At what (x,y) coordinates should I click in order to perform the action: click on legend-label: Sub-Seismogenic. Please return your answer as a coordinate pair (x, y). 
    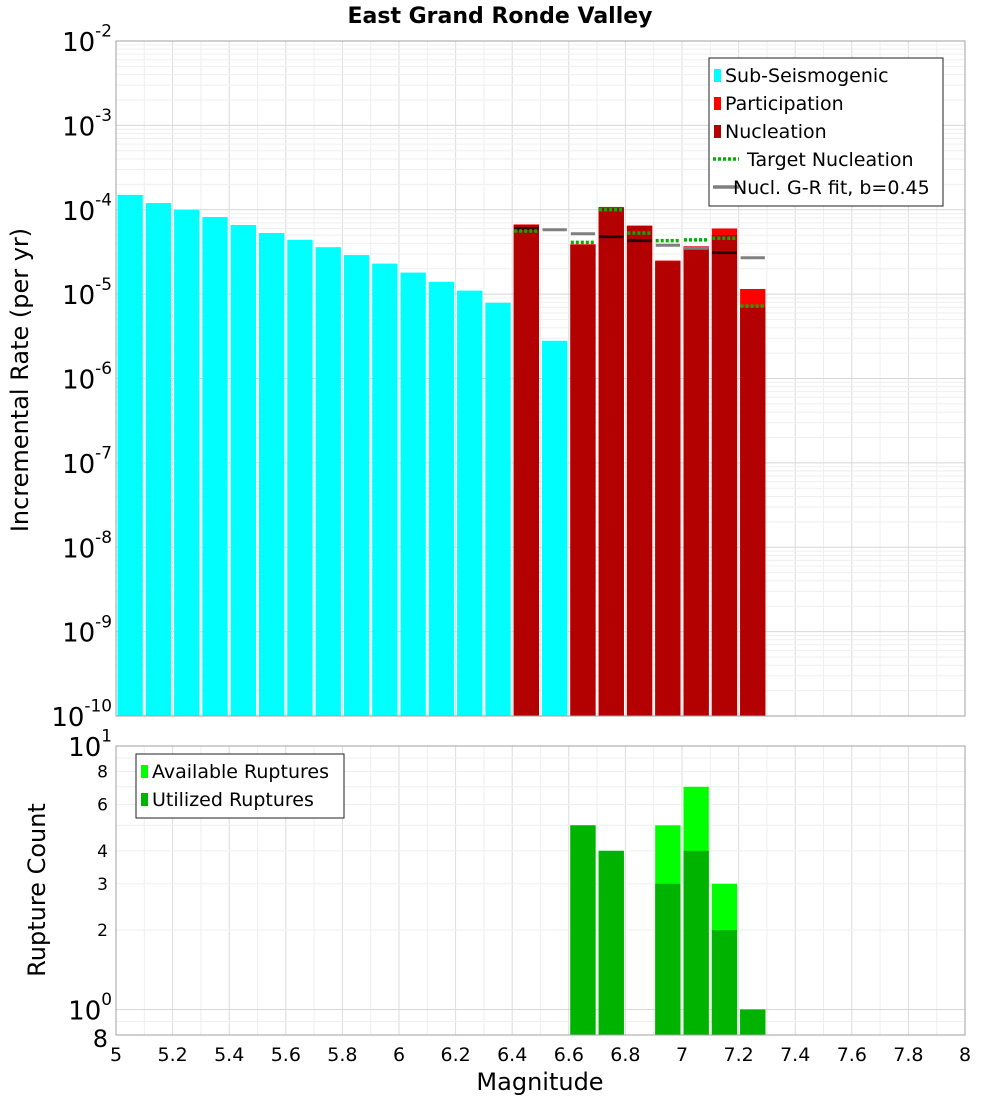
    Looking at the image, I should click on (807, 76).